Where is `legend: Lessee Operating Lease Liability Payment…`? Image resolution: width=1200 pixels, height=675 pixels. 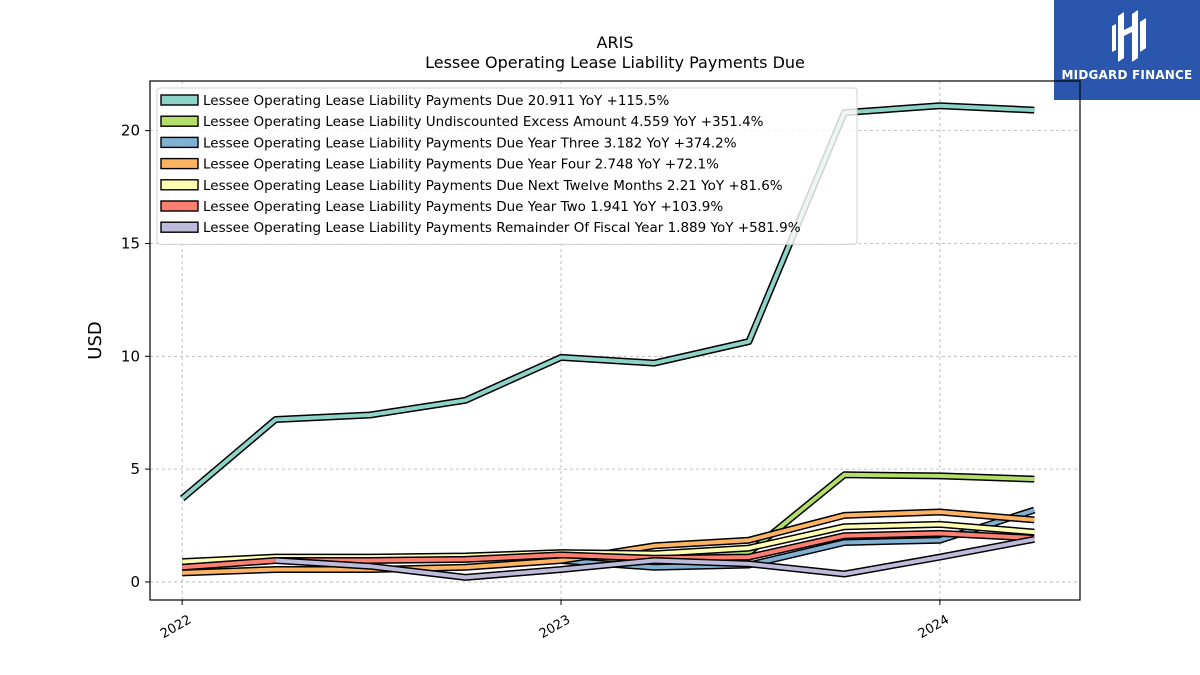 legend: Lessee Operating Lease Liability Payment… is located at coordinates (507, 166).